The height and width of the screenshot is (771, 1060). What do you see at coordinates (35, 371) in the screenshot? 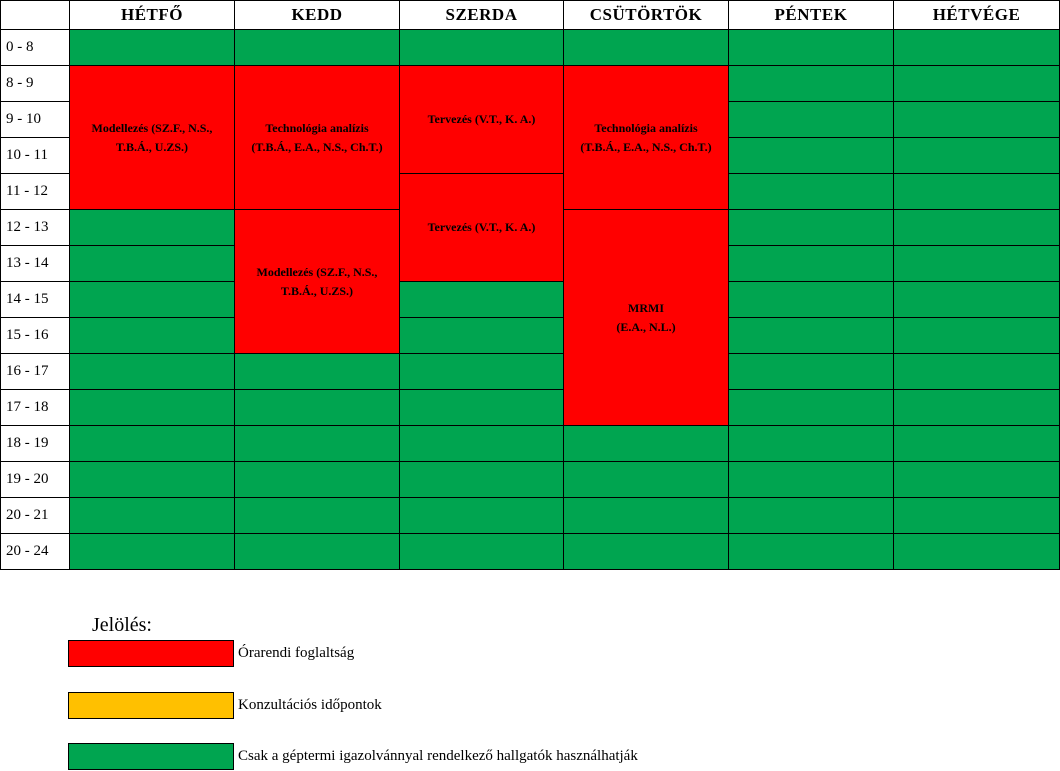
I see `time-slot-label: 16 - 17` at bounding box center [35, 371].